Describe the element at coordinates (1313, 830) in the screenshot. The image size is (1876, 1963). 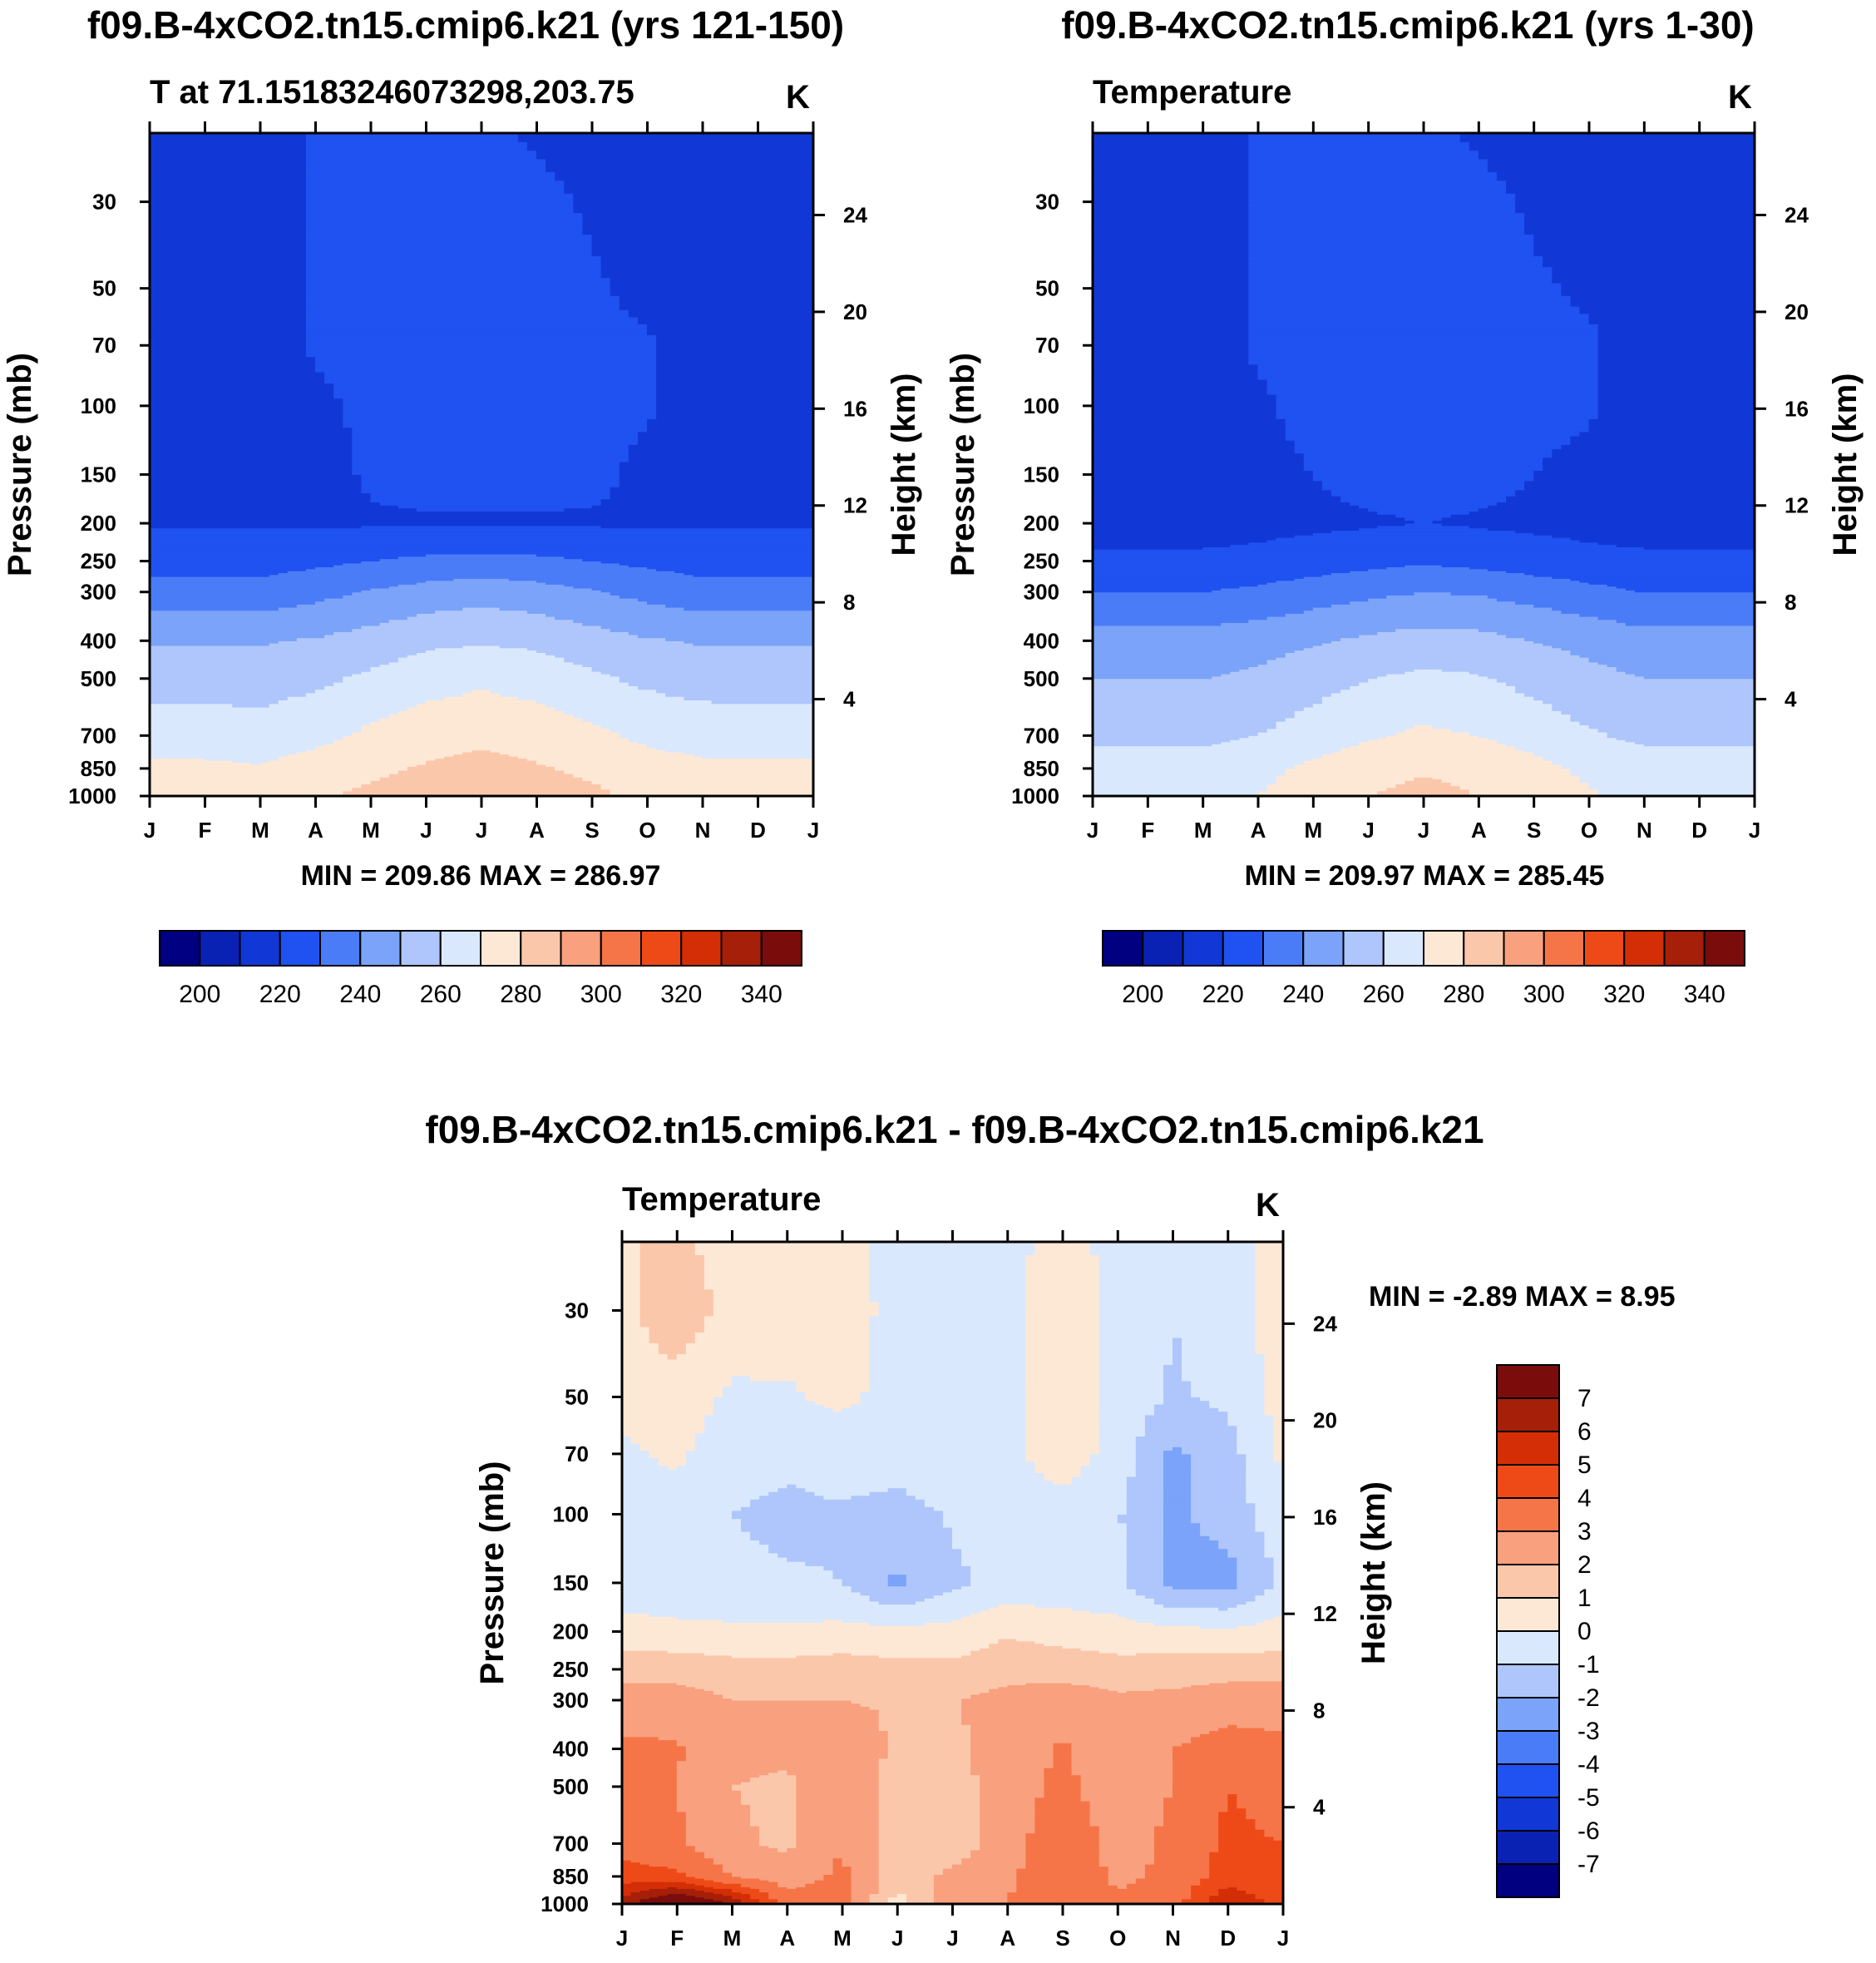
I see `x-tick-label: M` at that location.